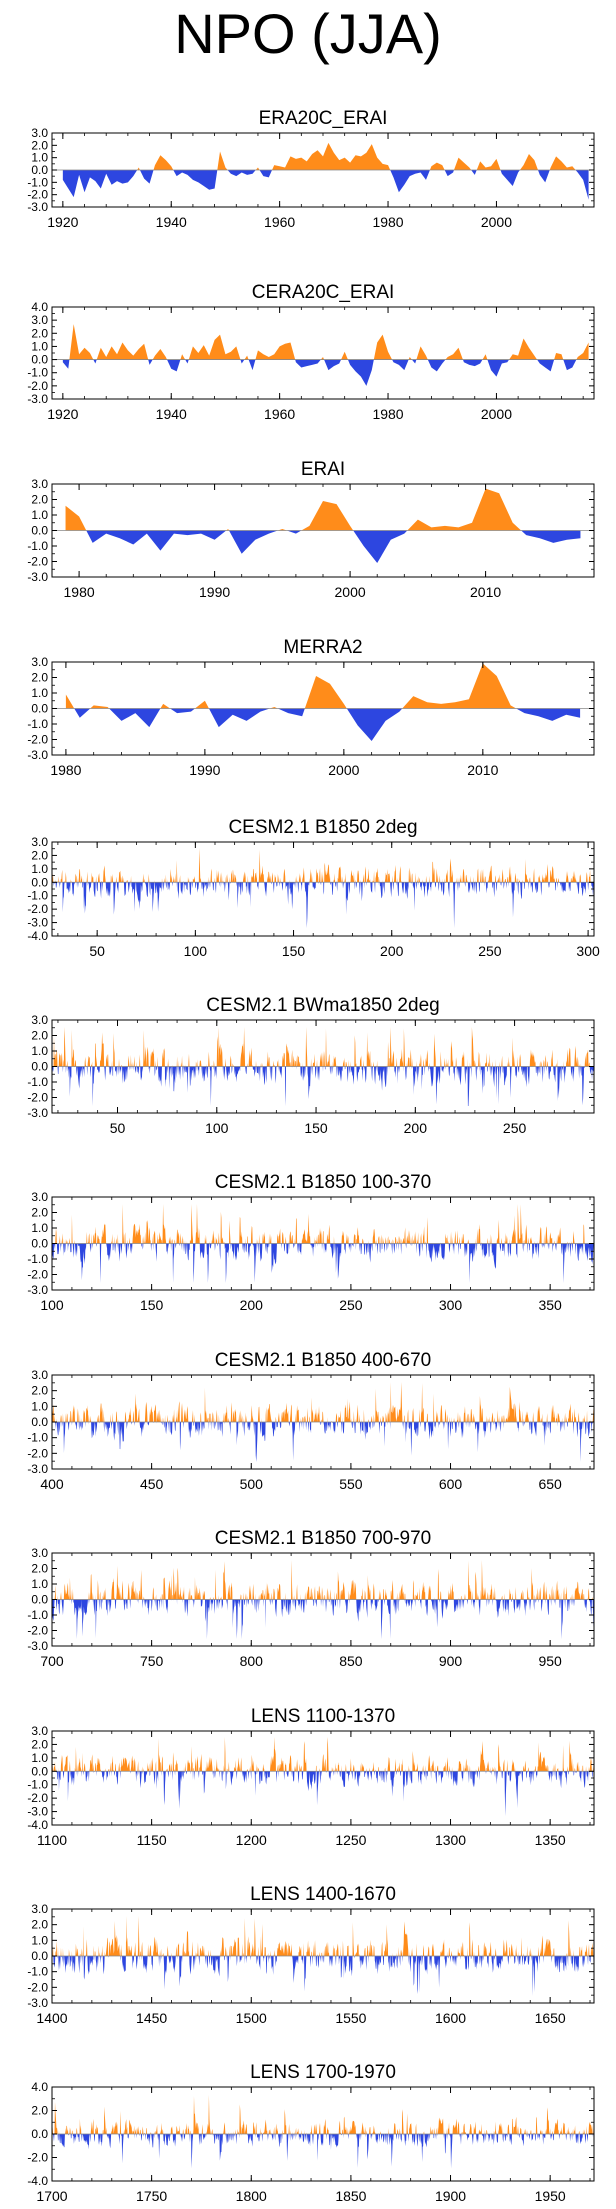 Image resolution: width=616 pixels, height=2209 pixels. What do you see at coordinates (323, 1360) in the screenshot?
I see `chart-title: CESM2.1 B1850 400-670` at bounding box center [323, 1360].